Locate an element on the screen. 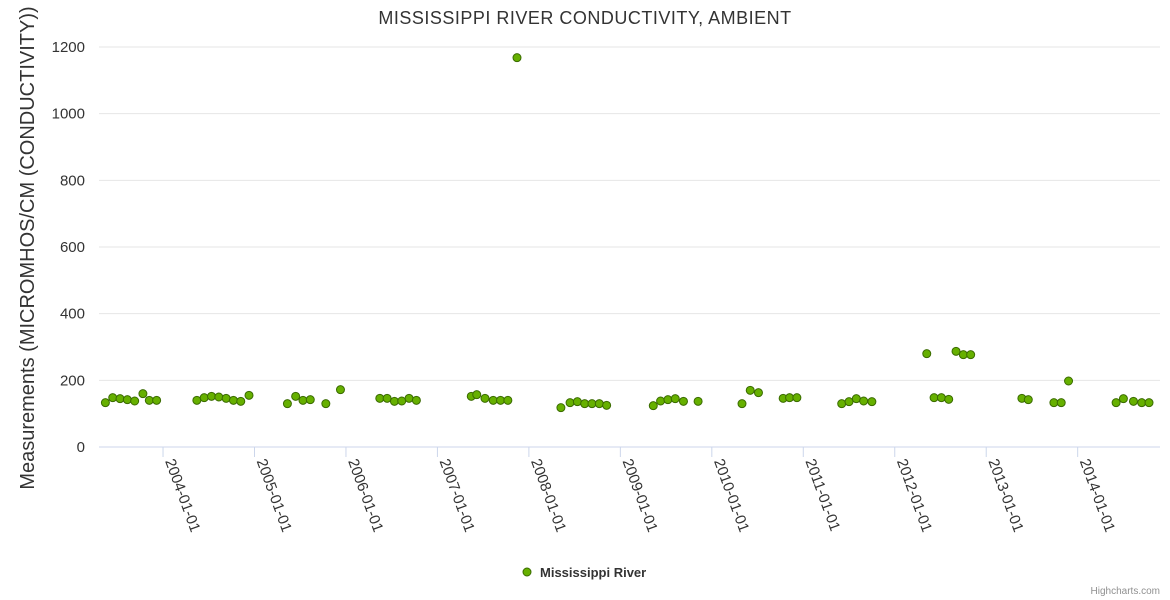 Image resolution: width=1170 pixels, height=600 pixels. y-axis-ticks: 0 200 400 600 800 1000 1200 is located at coordinates (68, 247).